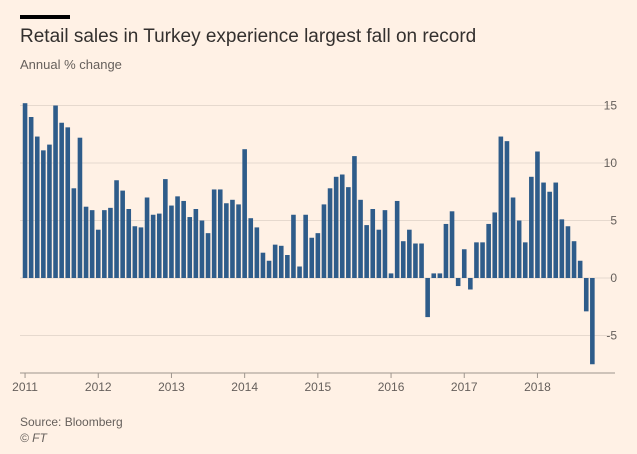  Describe the element at coordinates (98, 387) in the screenshot. I see `x-tick-label: 2012` at that location.